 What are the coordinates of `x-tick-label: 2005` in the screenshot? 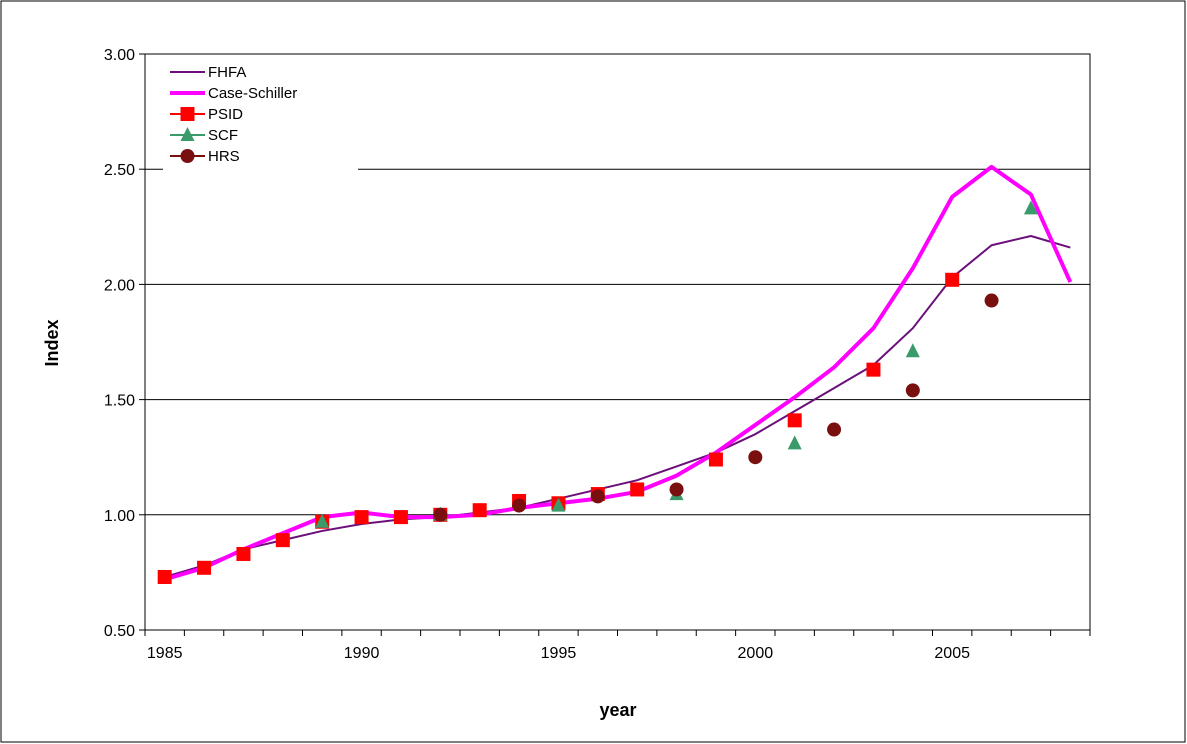 It's located at (952, 653).